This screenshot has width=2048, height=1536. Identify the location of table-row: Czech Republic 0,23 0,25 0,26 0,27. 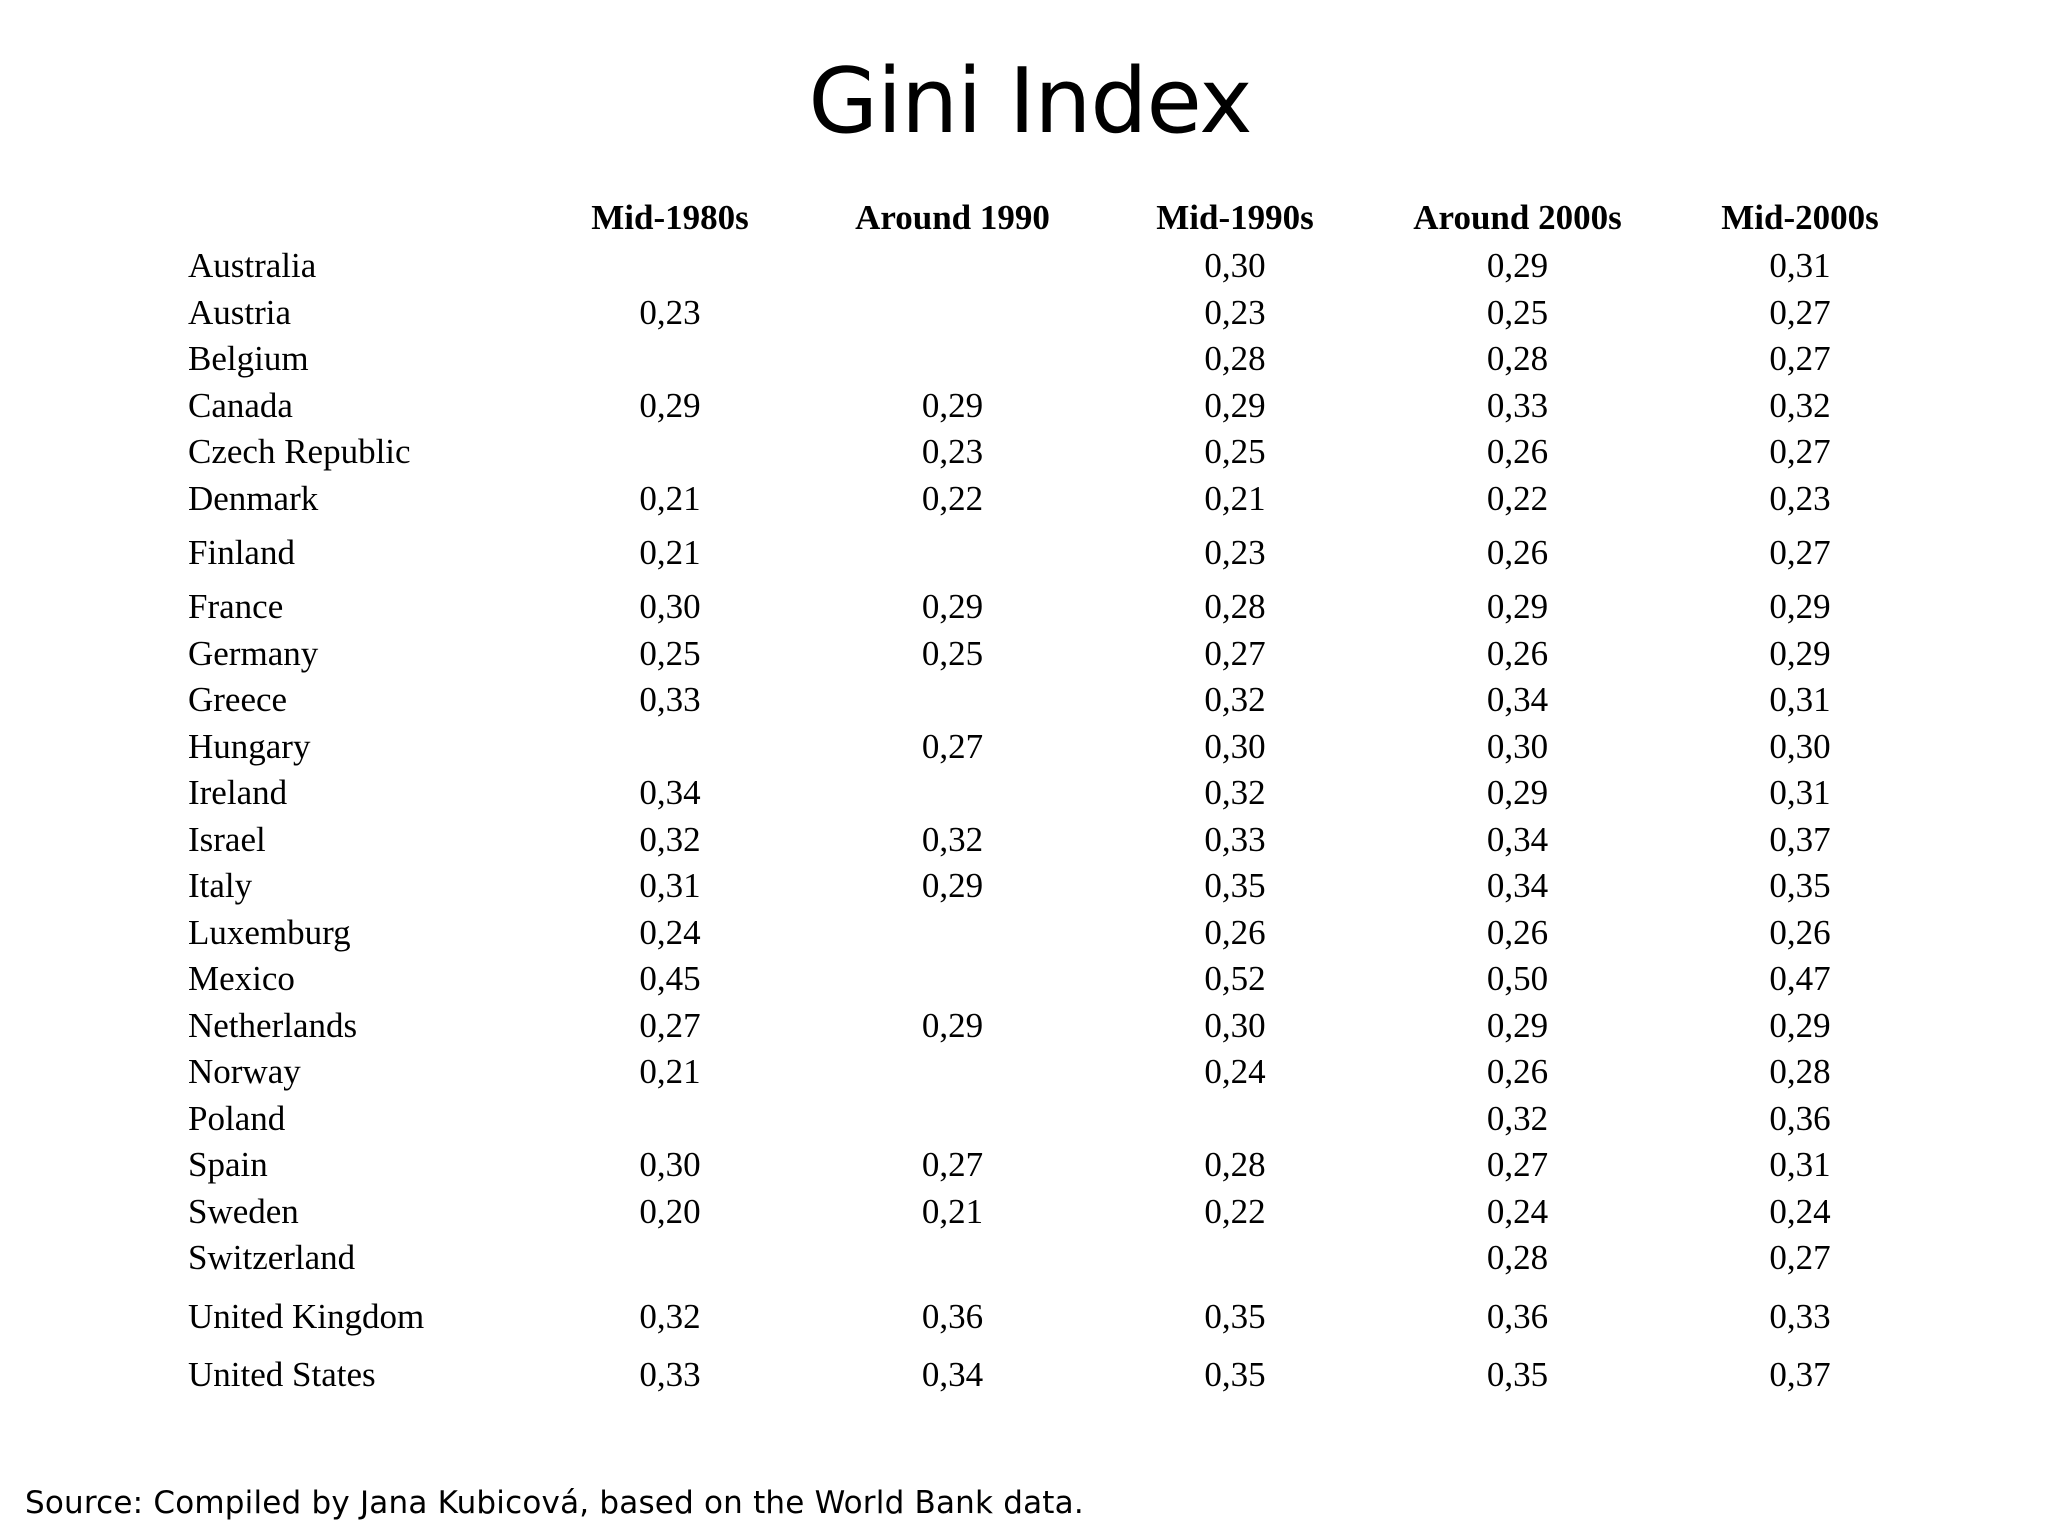
(1065, 452).